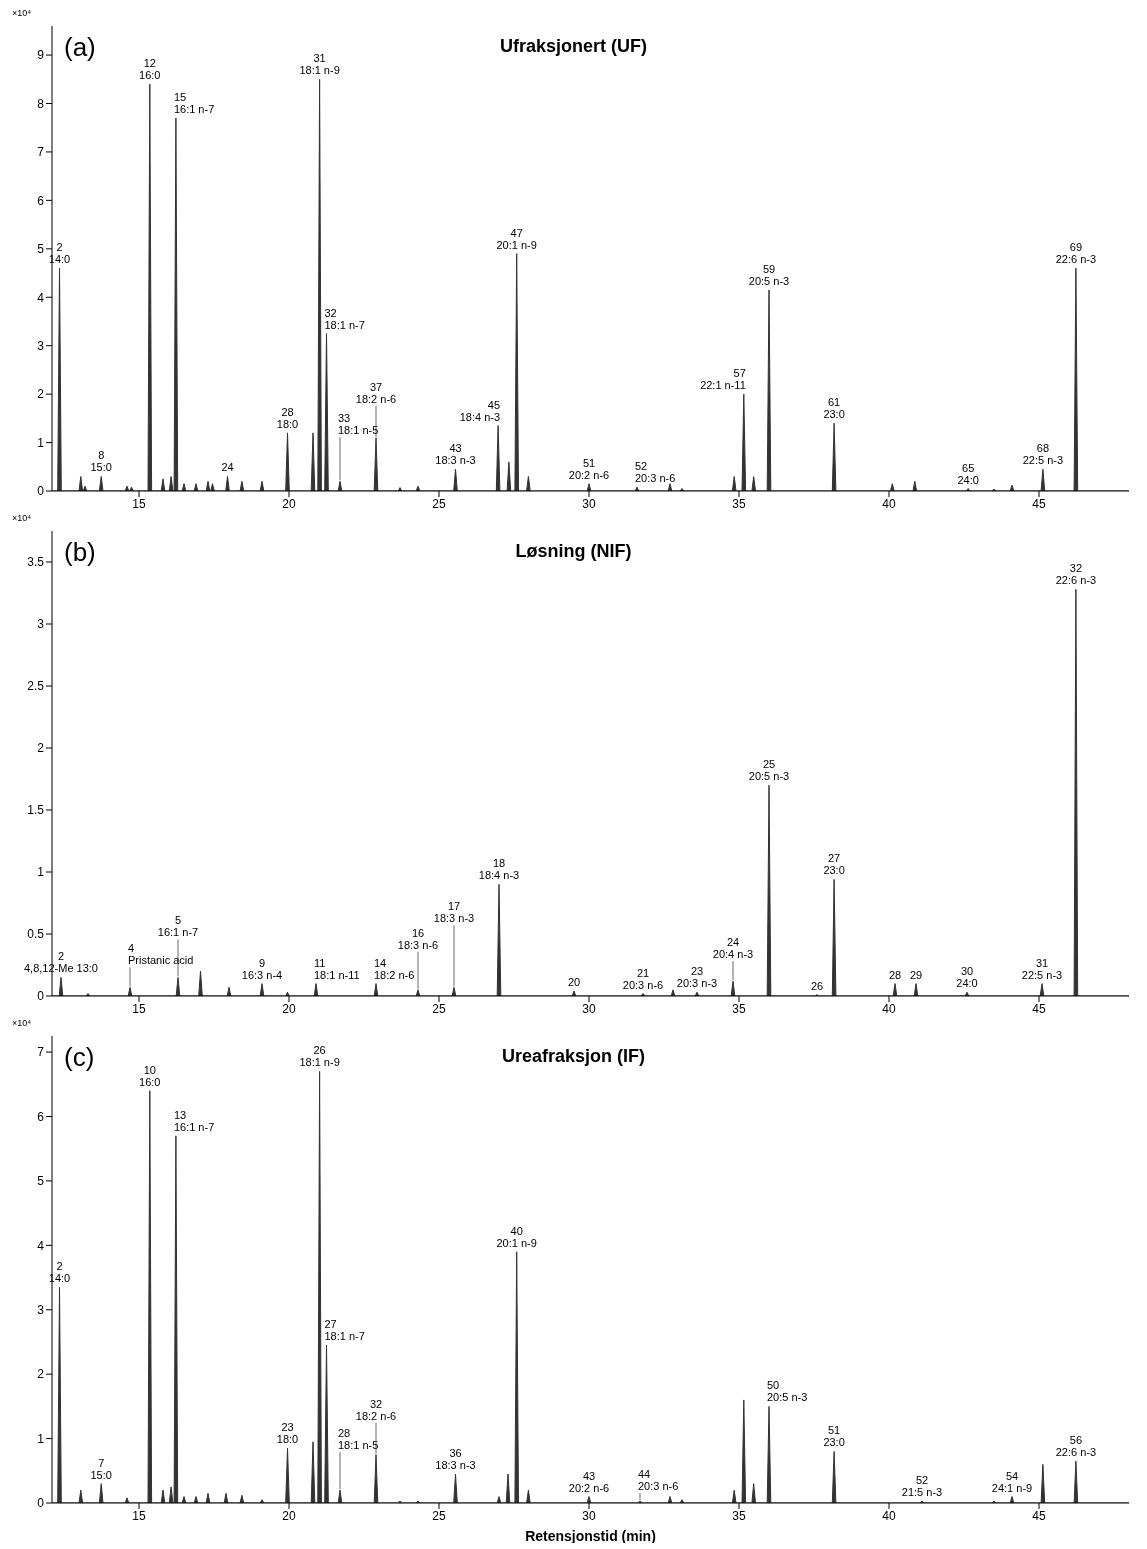  Describe the element at coordinates (287, 1433) in the screenshot. I see `annotation: 23 18:0` at that location.